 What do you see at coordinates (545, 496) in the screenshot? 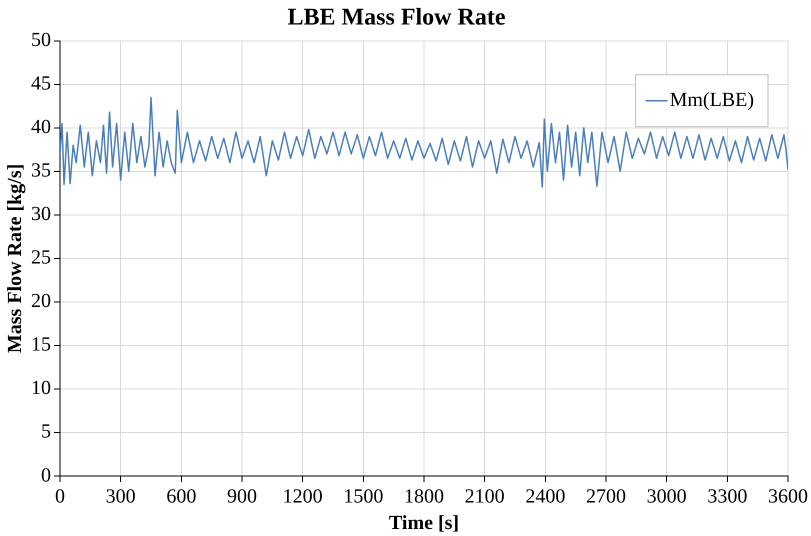
I see `x-tick-label: 2400` at bounding box center [545, 496].